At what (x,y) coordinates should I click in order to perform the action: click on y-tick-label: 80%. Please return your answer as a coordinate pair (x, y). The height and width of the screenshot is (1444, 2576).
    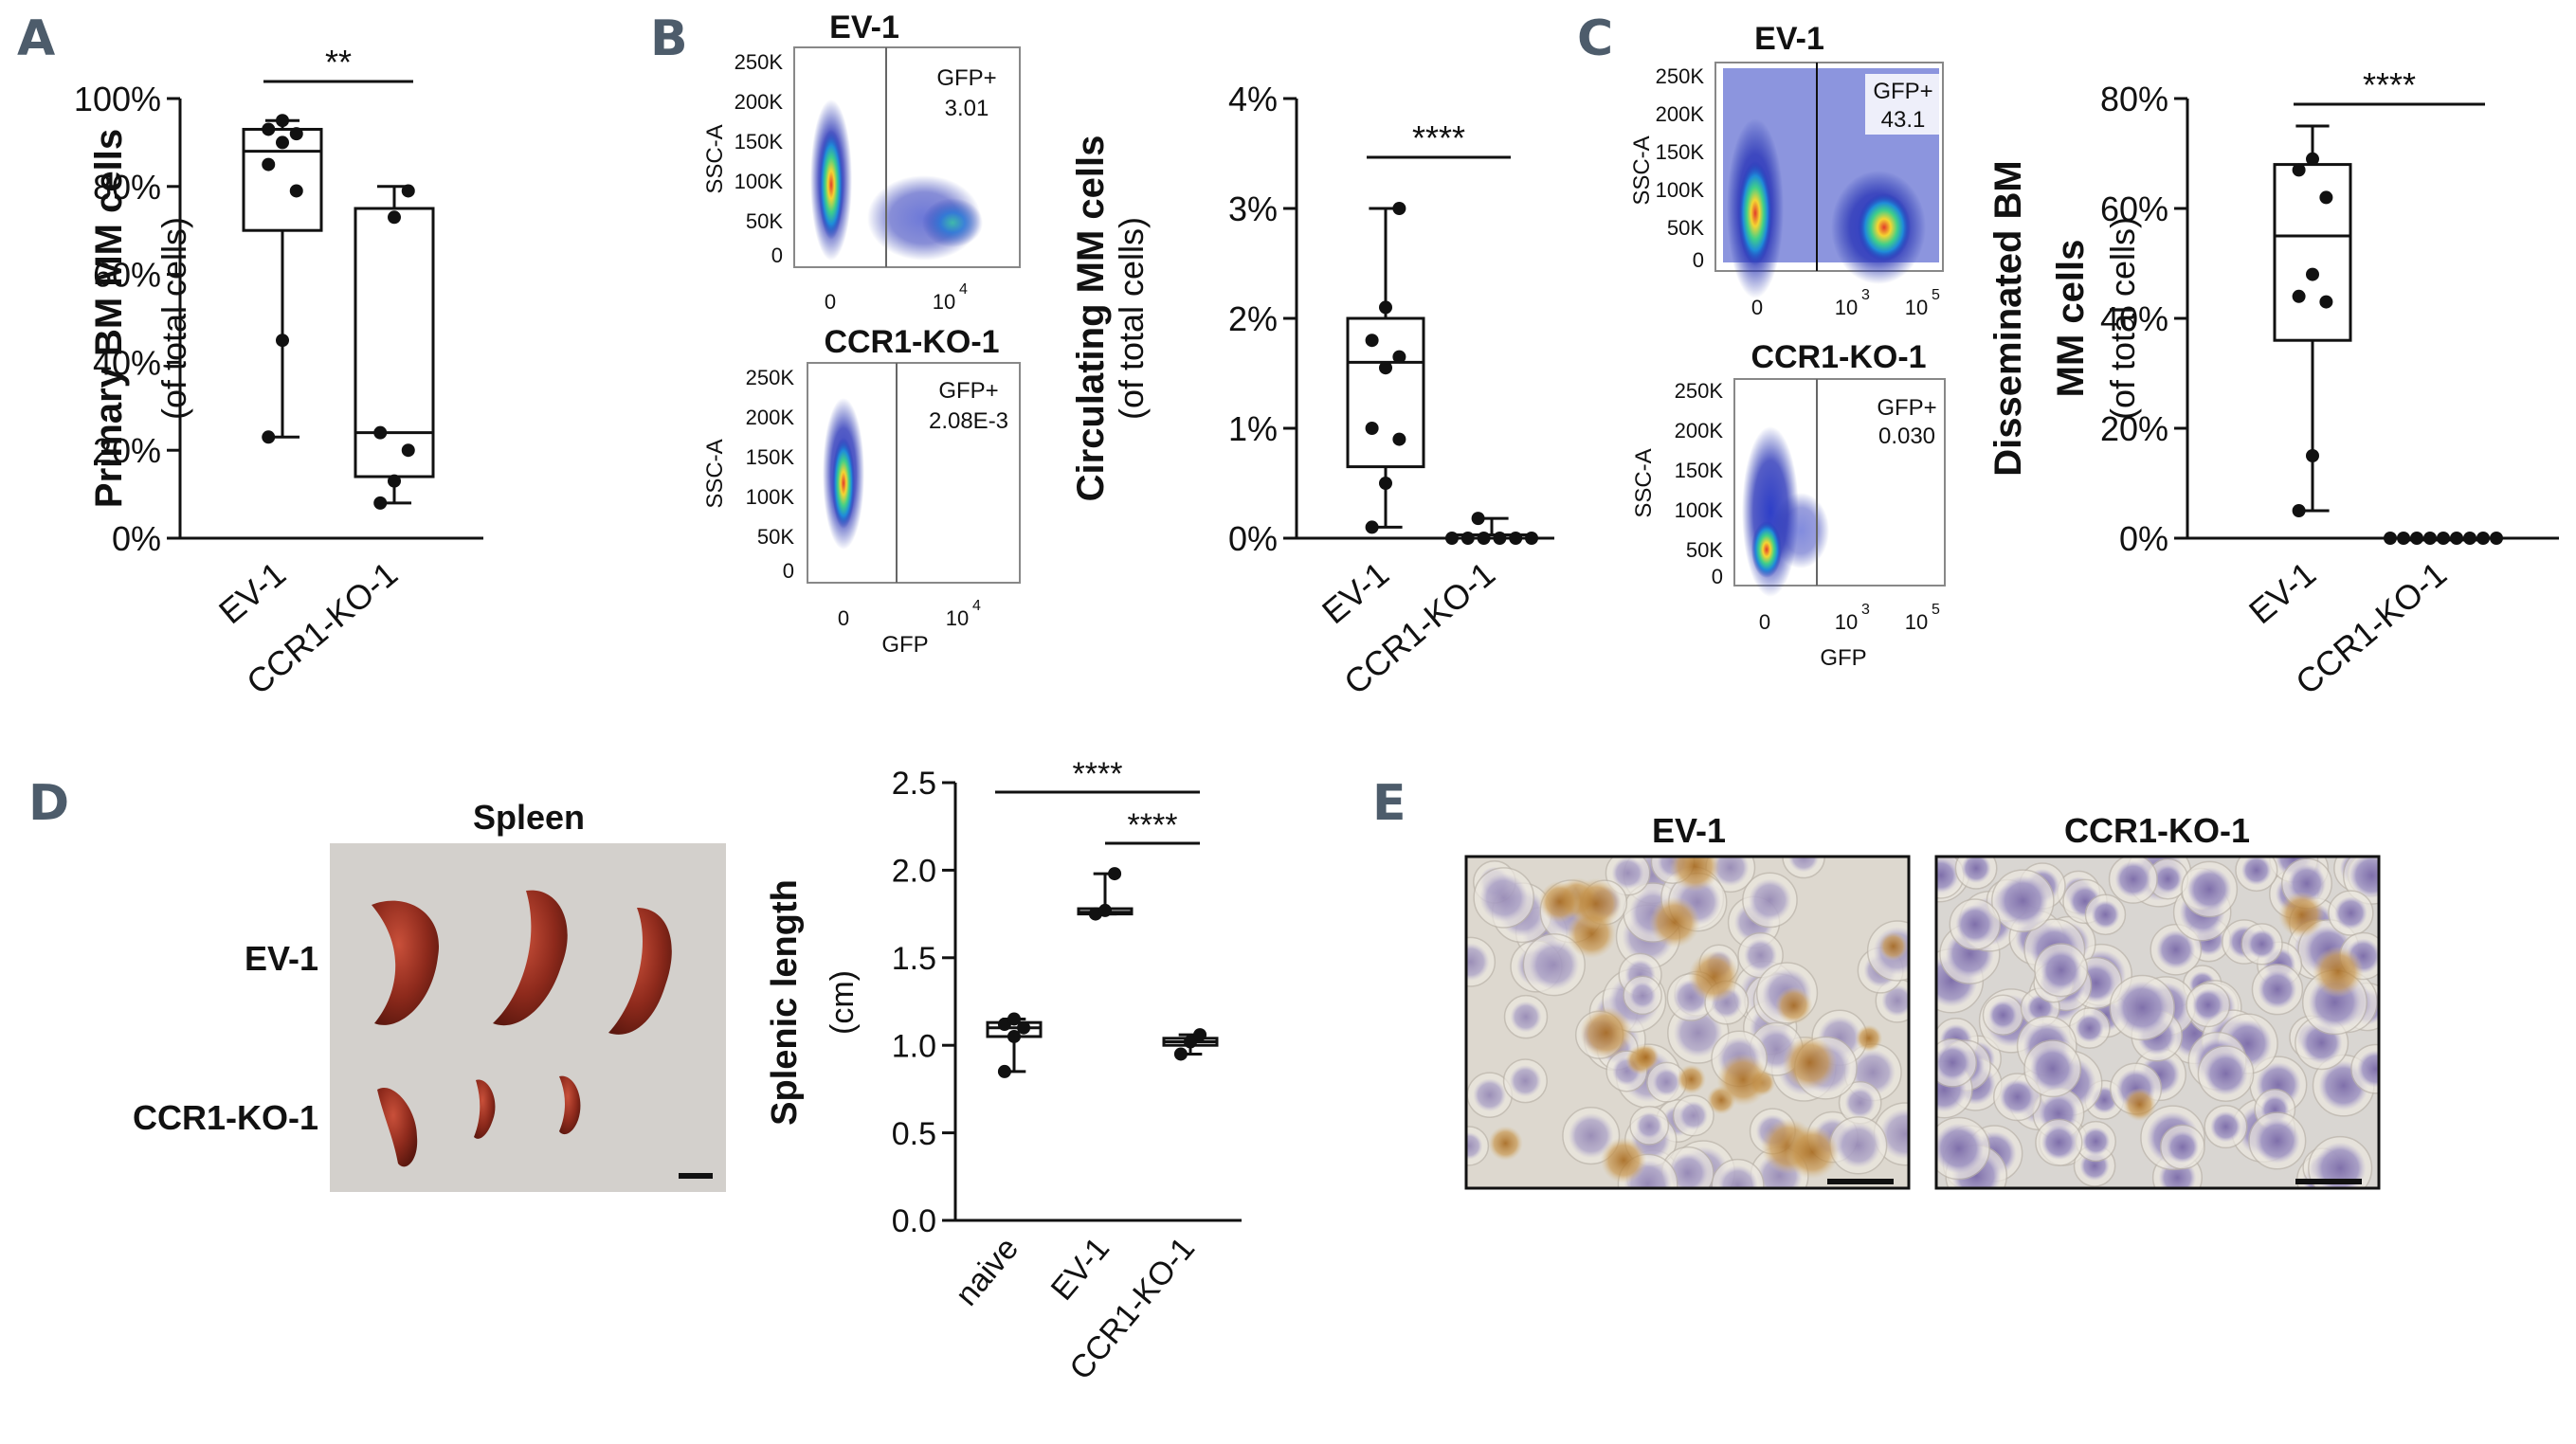
    Looking at the image, I should click on (127, 187).